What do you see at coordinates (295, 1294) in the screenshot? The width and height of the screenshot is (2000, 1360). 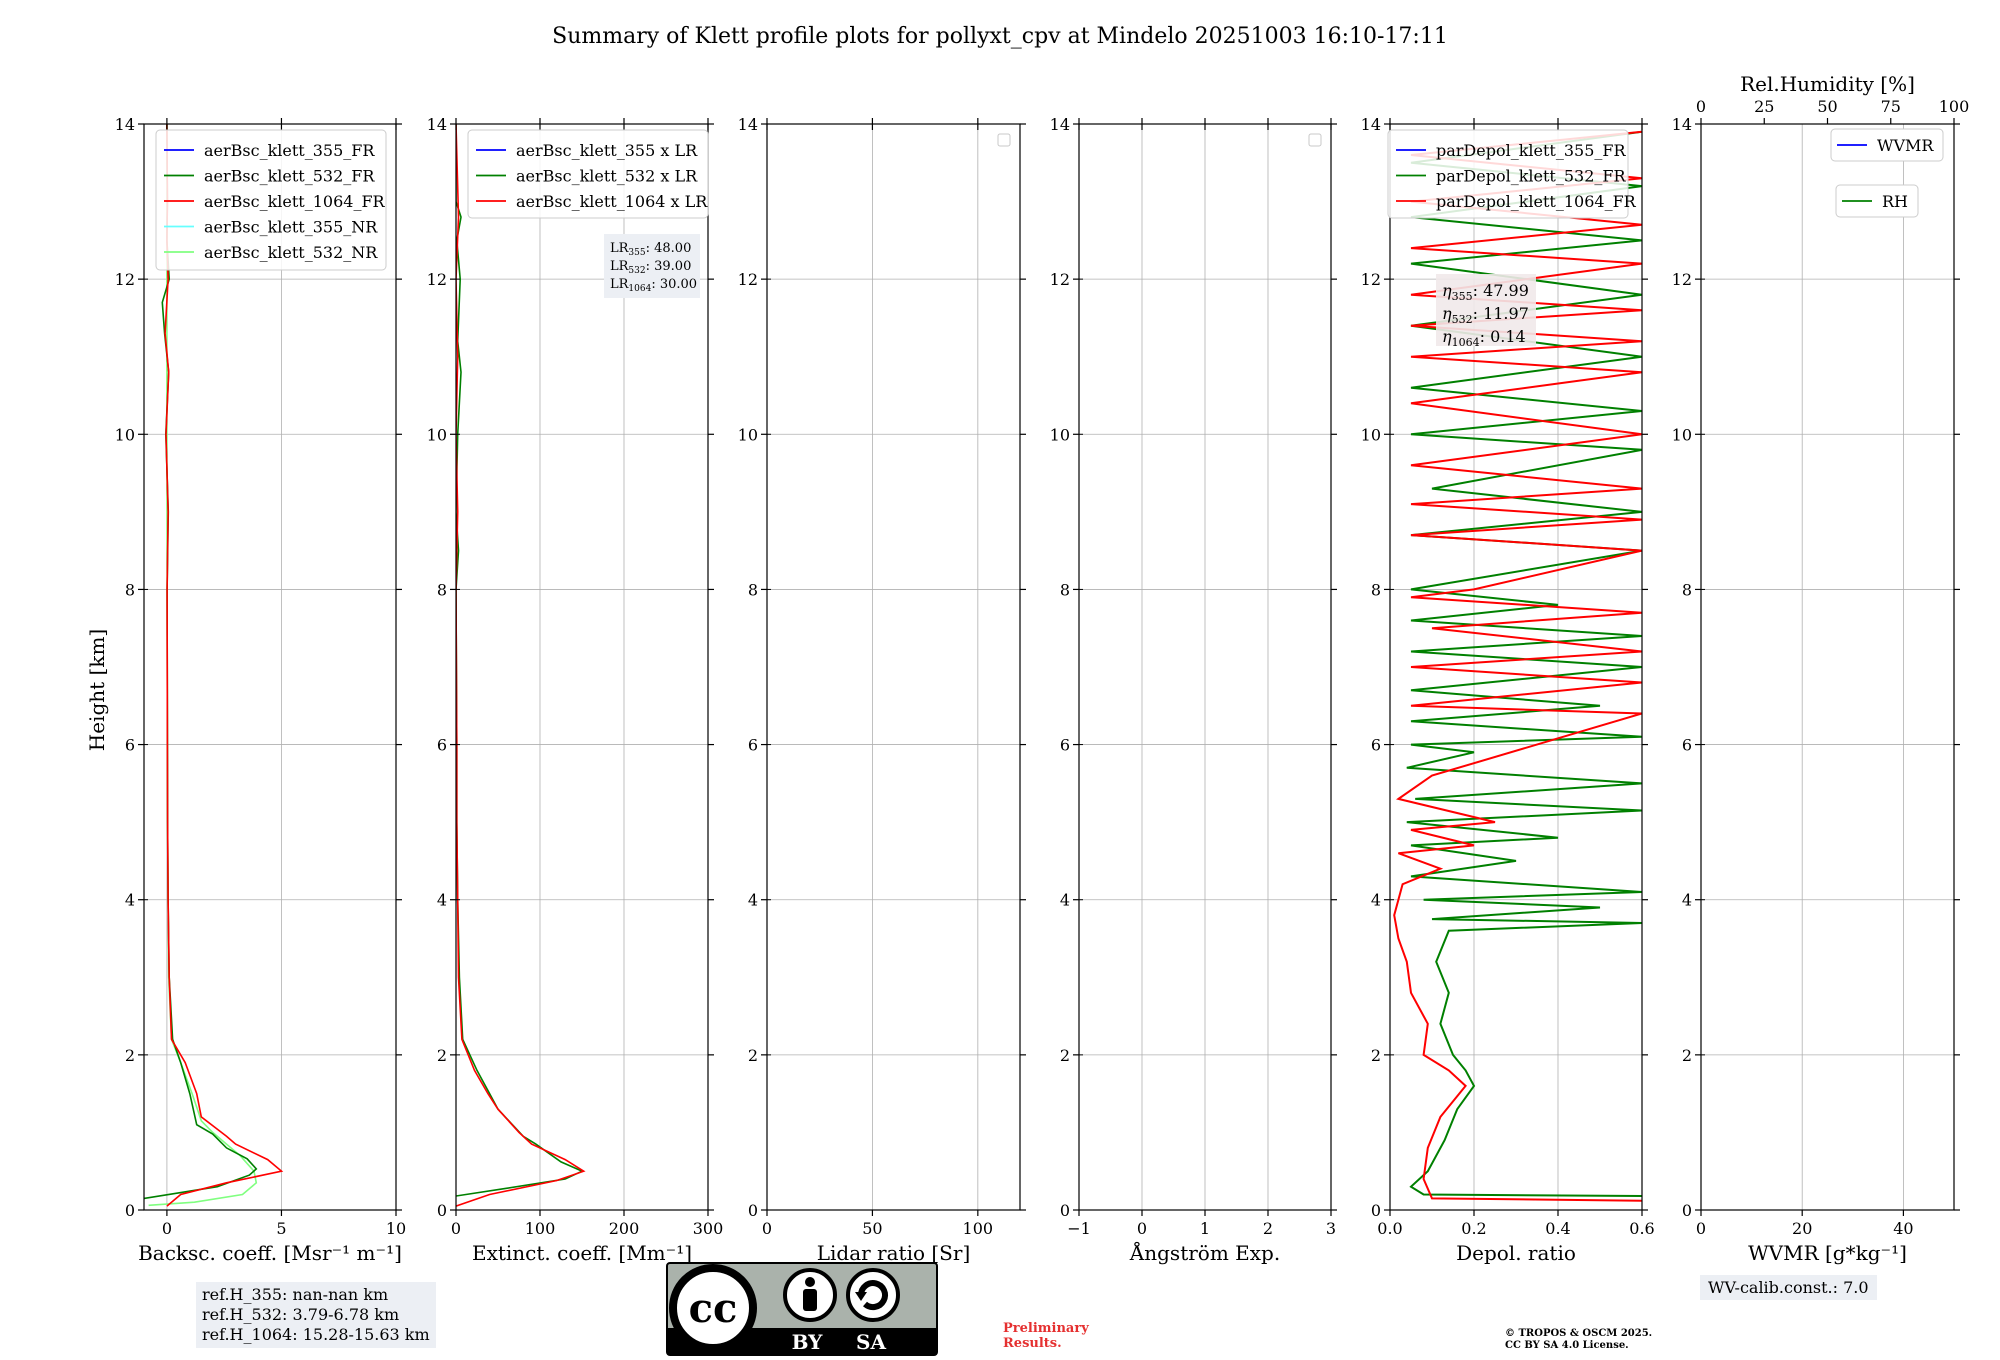 I see `ref-height-355: ref.H_355: nan-nan km` at bounding box center [295, 1294].